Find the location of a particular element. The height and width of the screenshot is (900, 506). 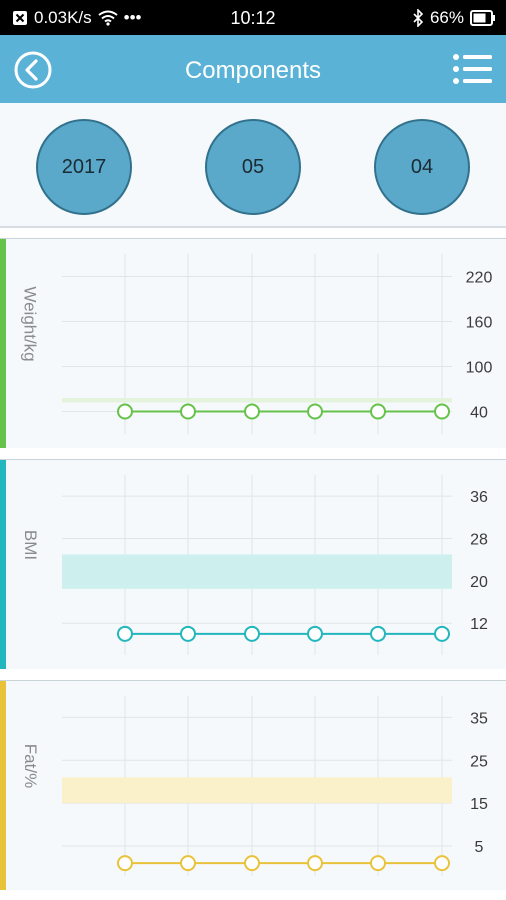

weight-tick-label-0: 40 is located at coordinates (479, 413).